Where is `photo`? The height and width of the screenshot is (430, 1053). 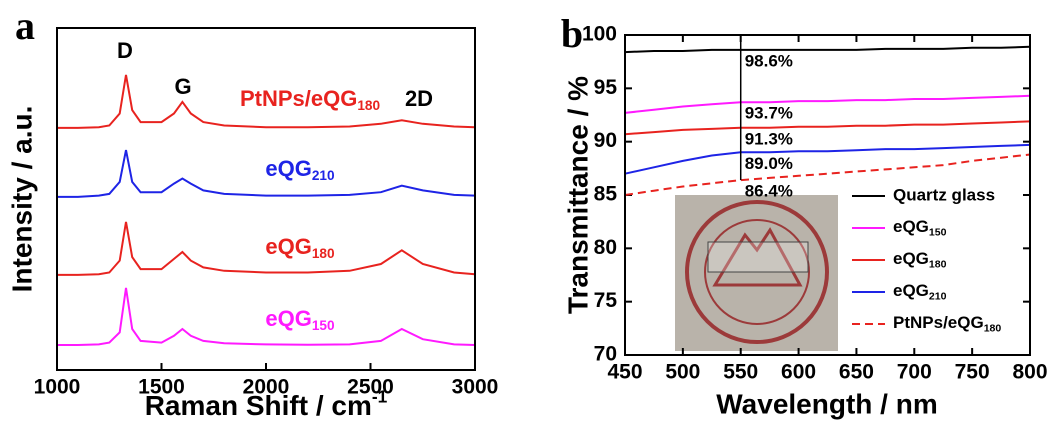 photo is located at coordinates (756, 273).